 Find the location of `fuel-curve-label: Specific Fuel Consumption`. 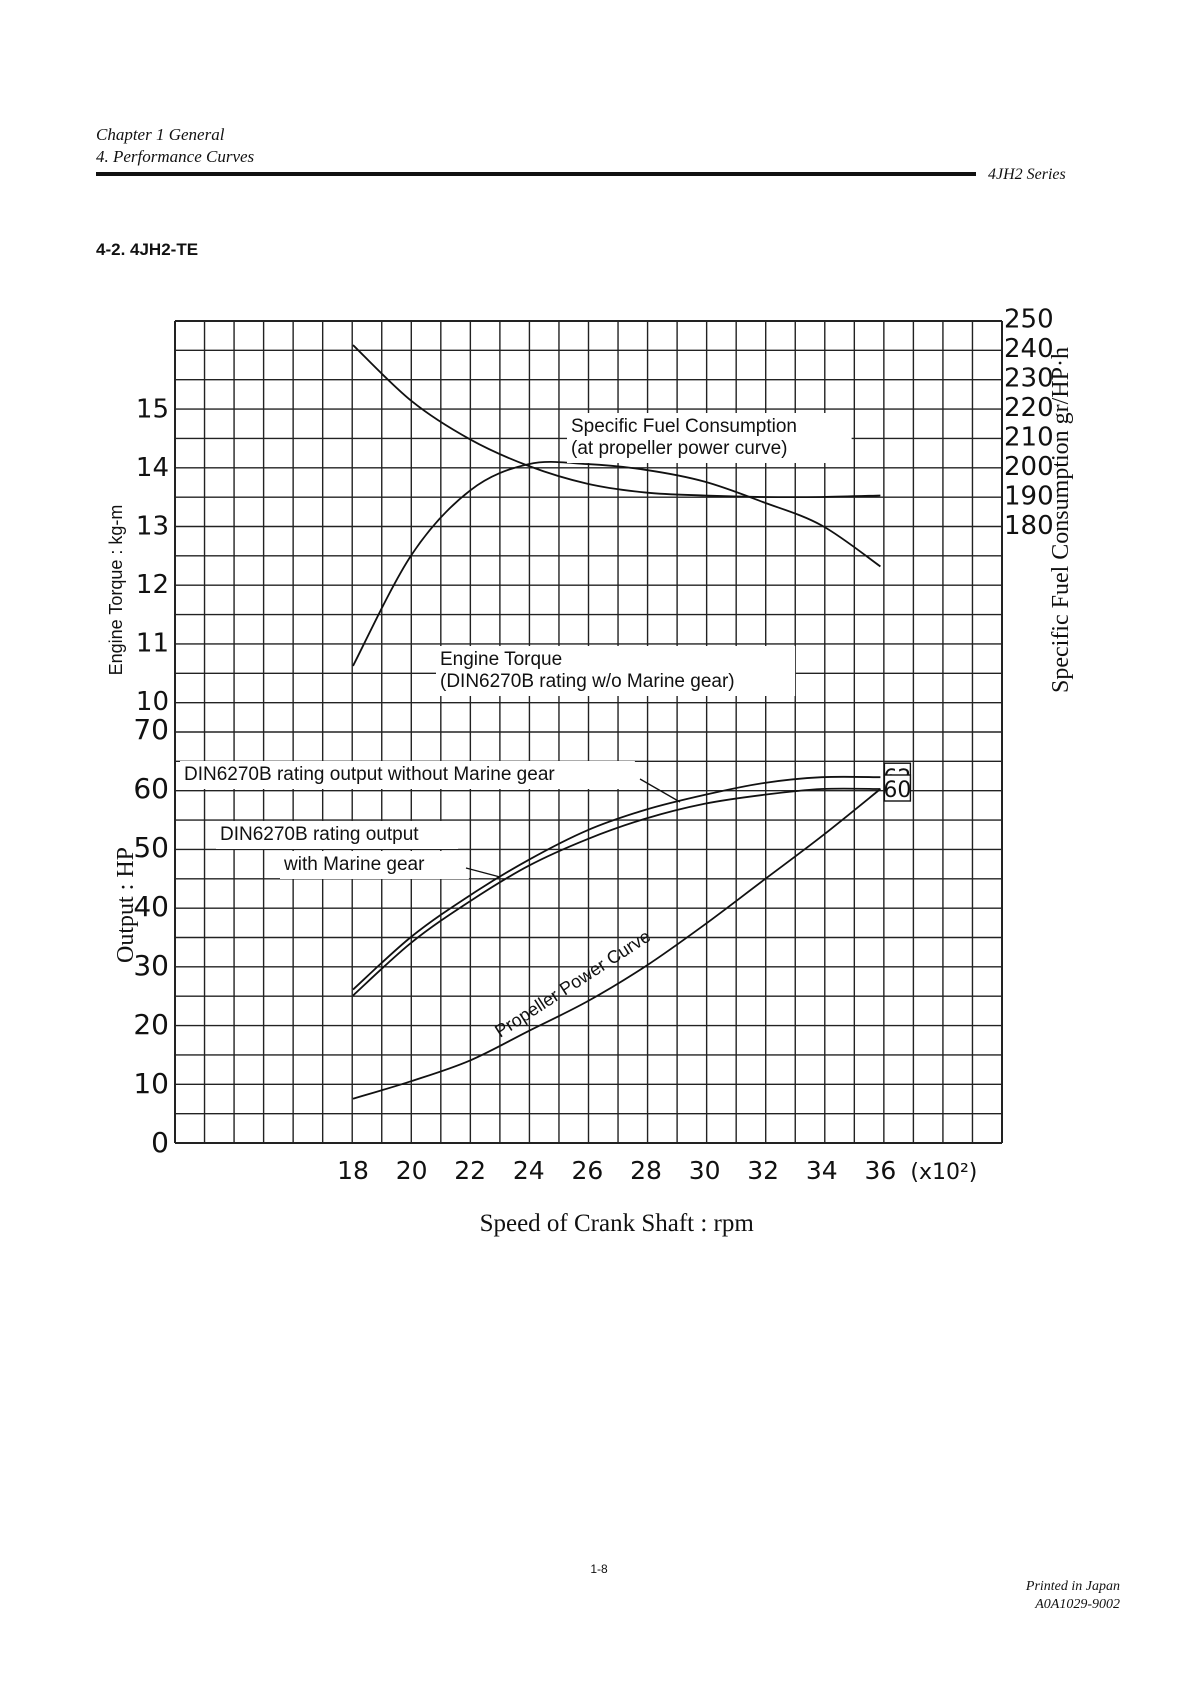

fuel-curve-label: Specific Fuel Consumption is located at coordinates (684, 426).